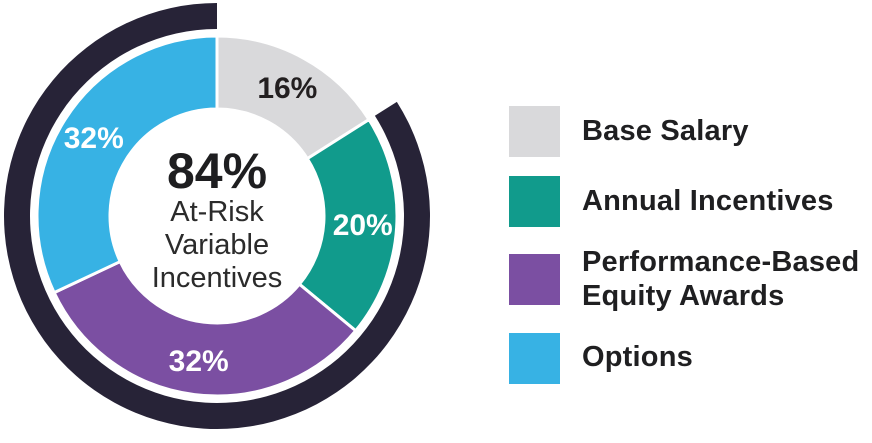 The width and height of the screenshot is (872, 443). I want to click on slice-options, so click(127, 164).